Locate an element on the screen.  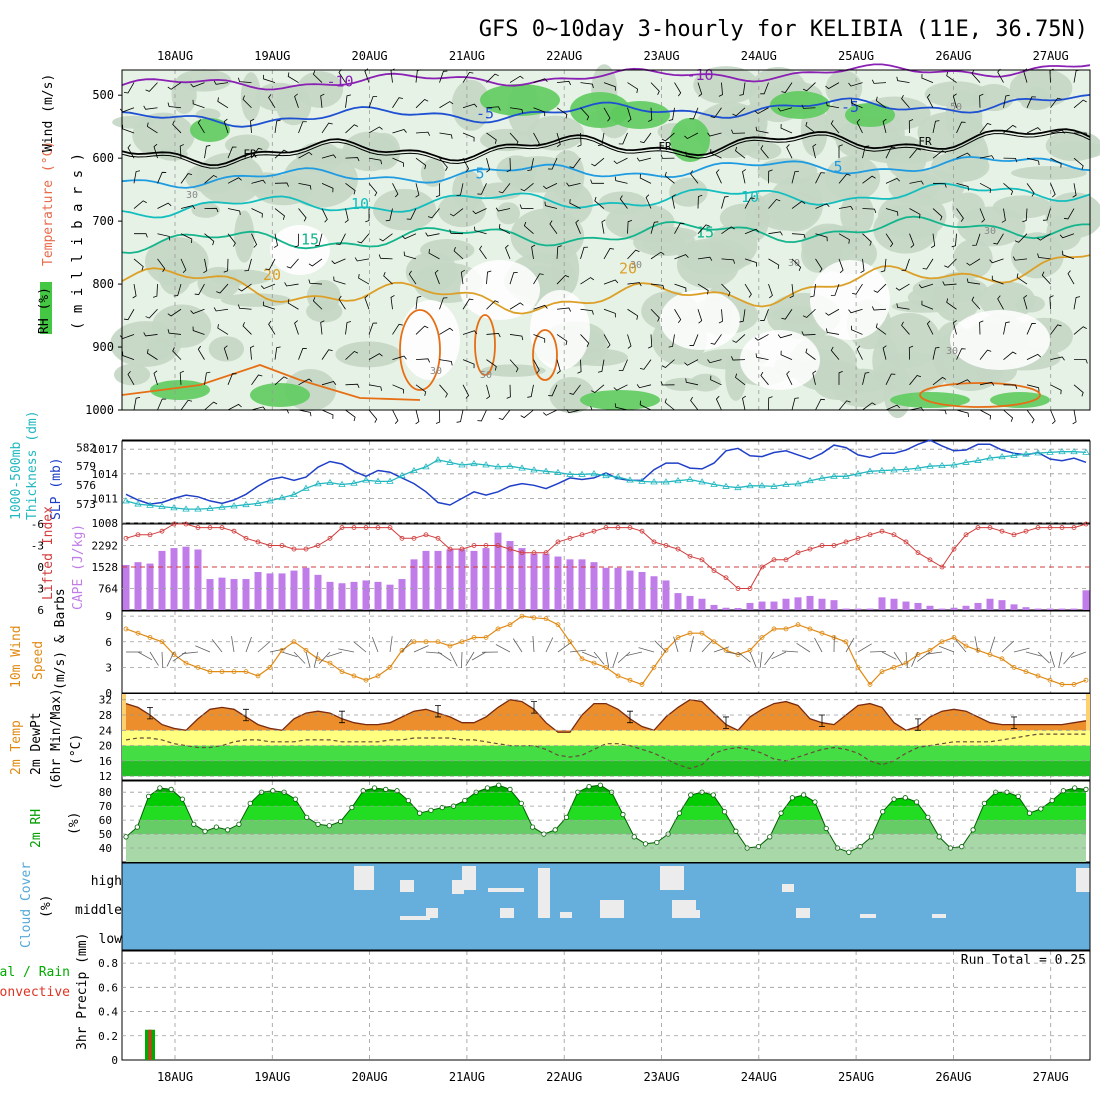
lifted-index-label: Lifted Index is located at coordinates (48, 553).